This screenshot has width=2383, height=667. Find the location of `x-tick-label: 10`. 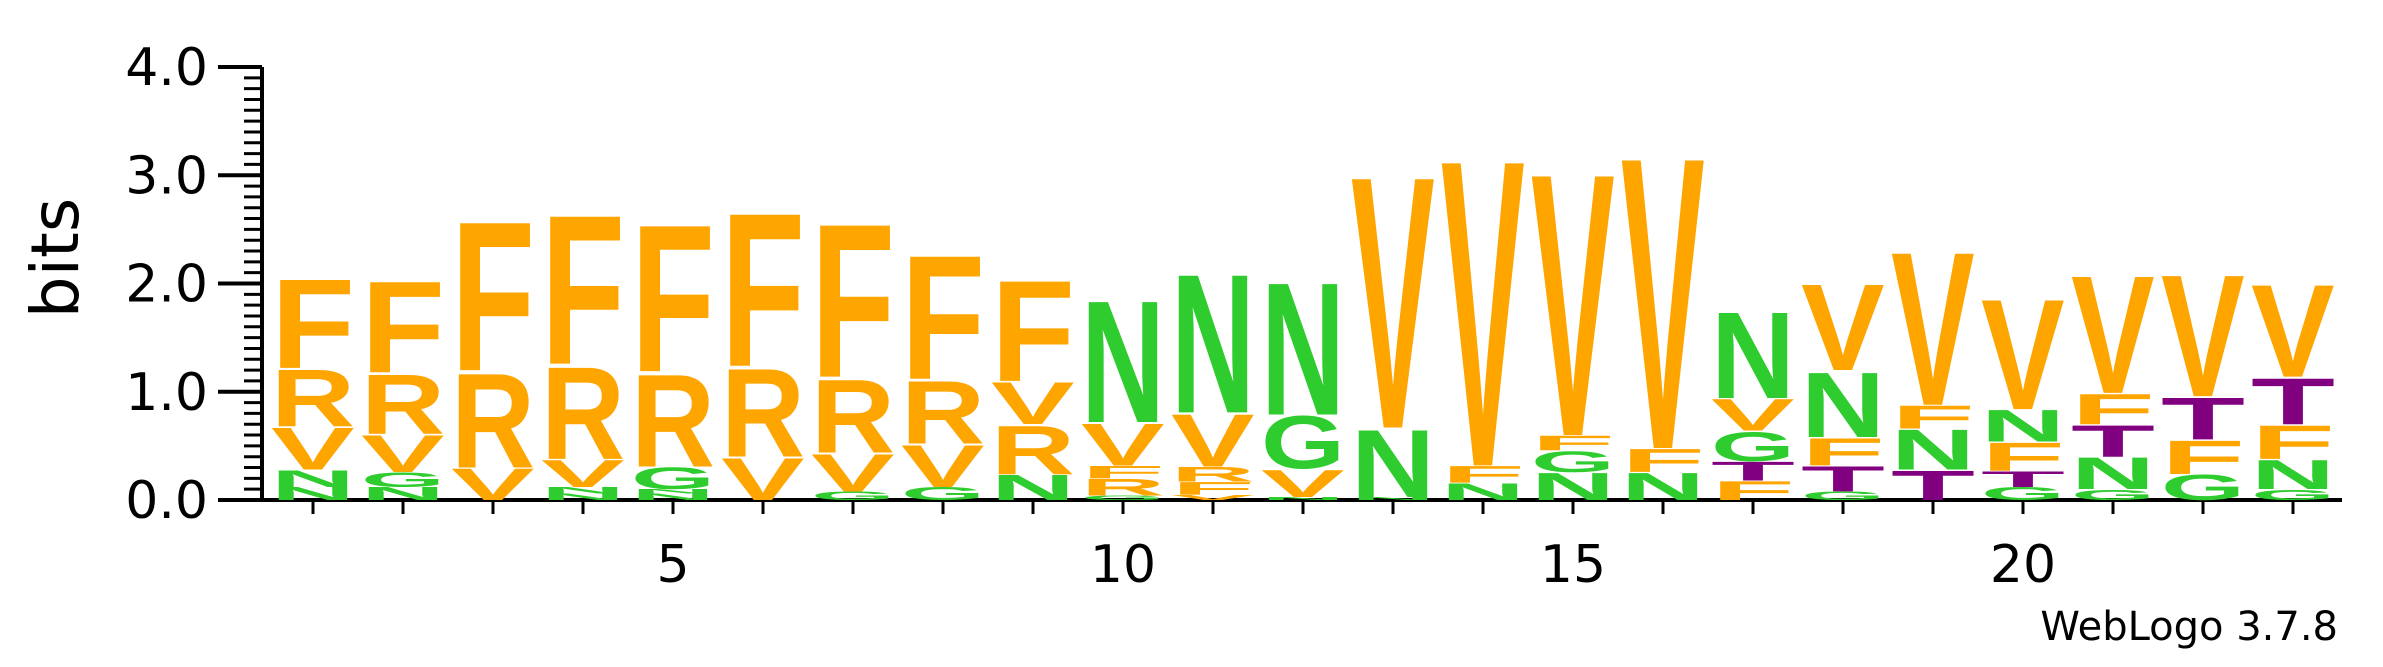

x-tick-label: 10 is located at coordinates (1123, 565).